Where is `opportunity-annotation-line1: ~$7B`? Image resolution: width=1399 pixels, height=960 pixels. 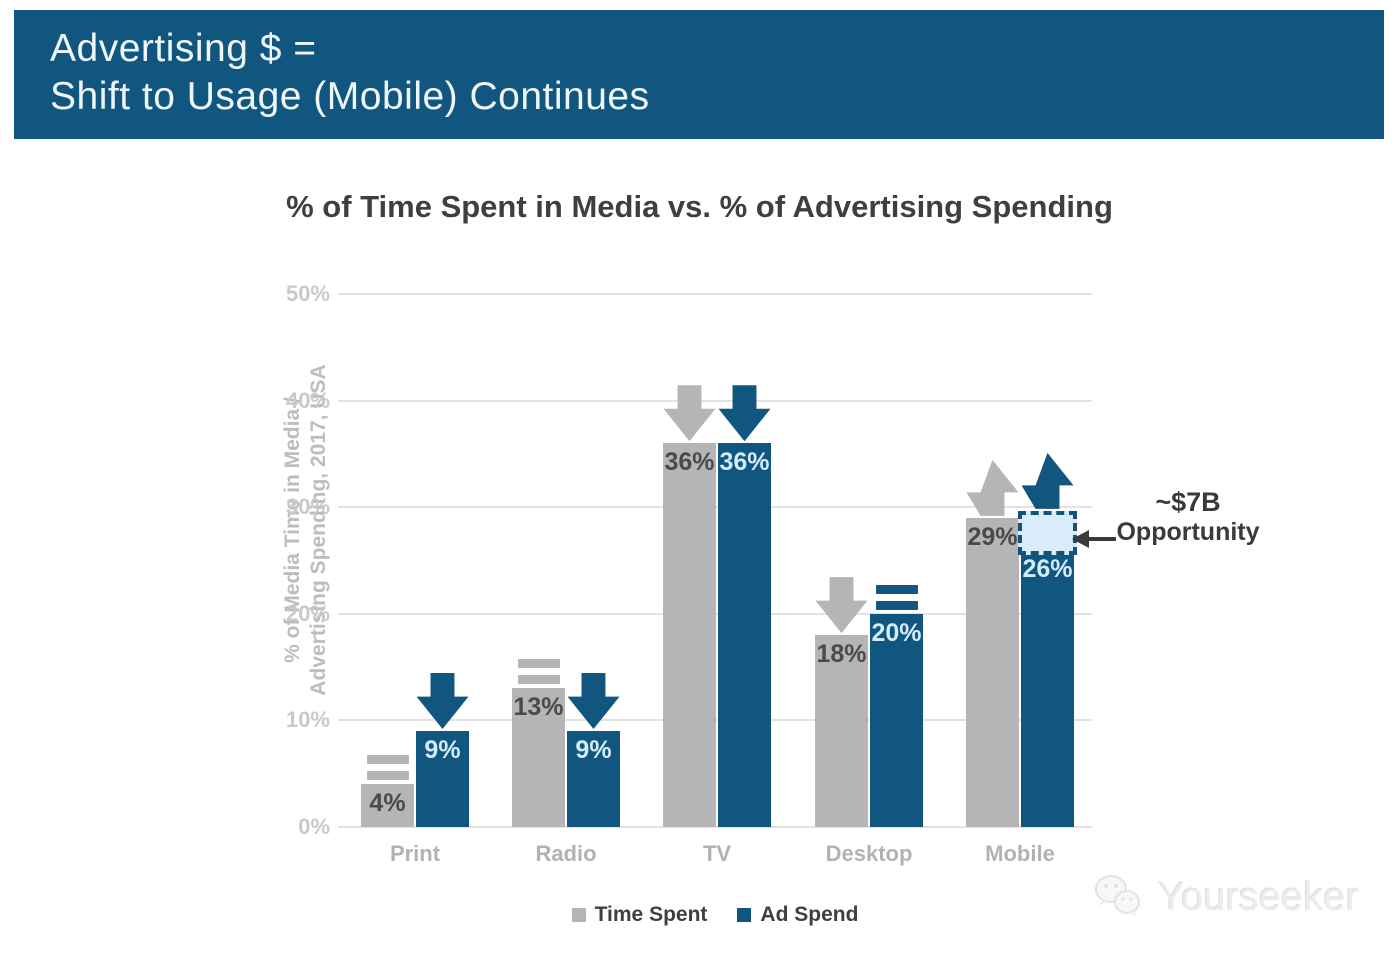
opportunity-annotation-line1: ~$7B is located at coordinates (1188, 502).